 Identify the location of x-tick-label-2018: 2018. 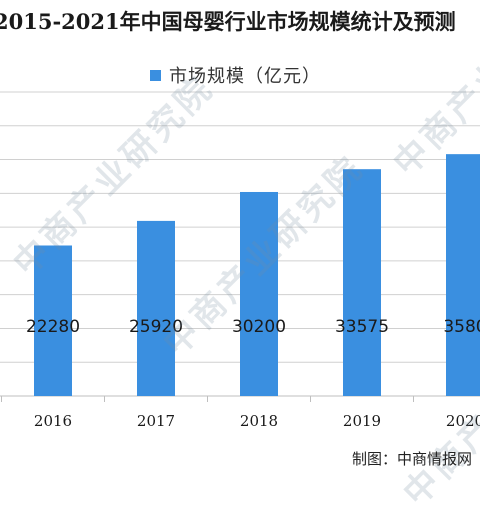
(259, 421).